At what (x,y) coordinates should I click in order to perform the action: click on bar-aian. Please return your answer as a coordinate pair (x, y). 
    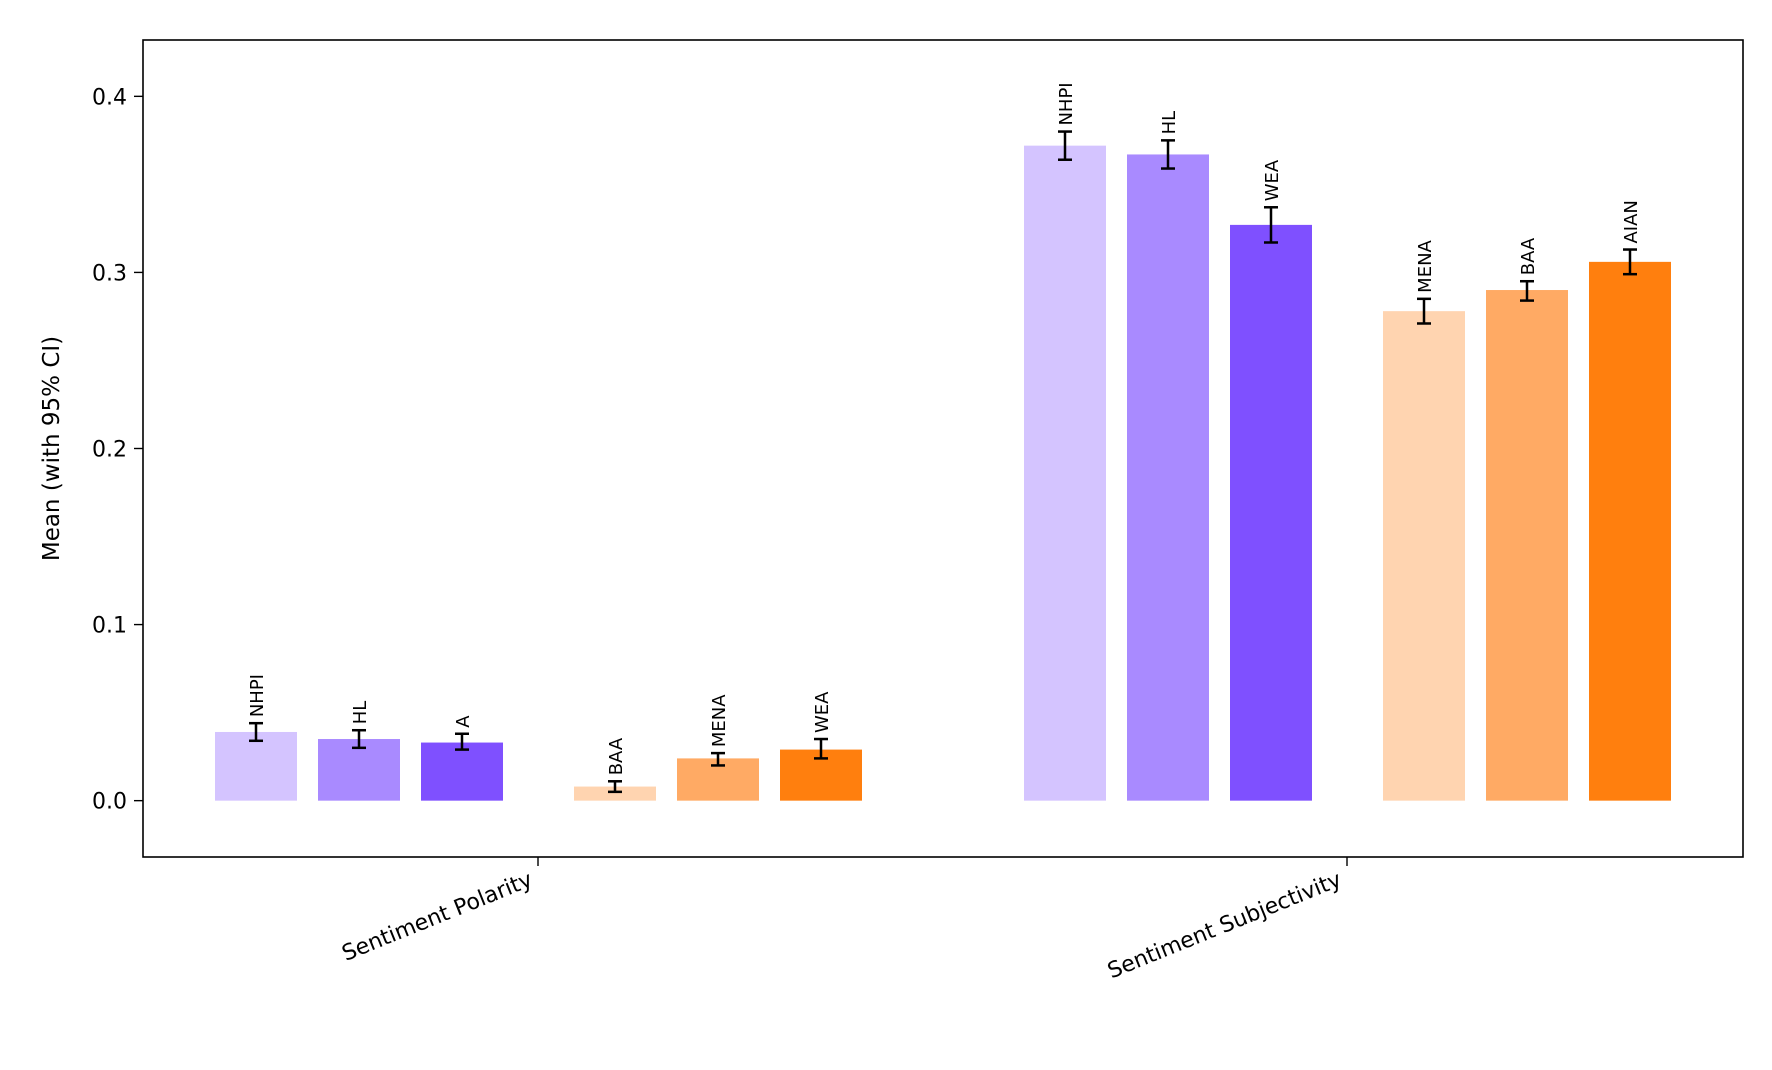
    Looking at the image, I should click on (1630, 531).